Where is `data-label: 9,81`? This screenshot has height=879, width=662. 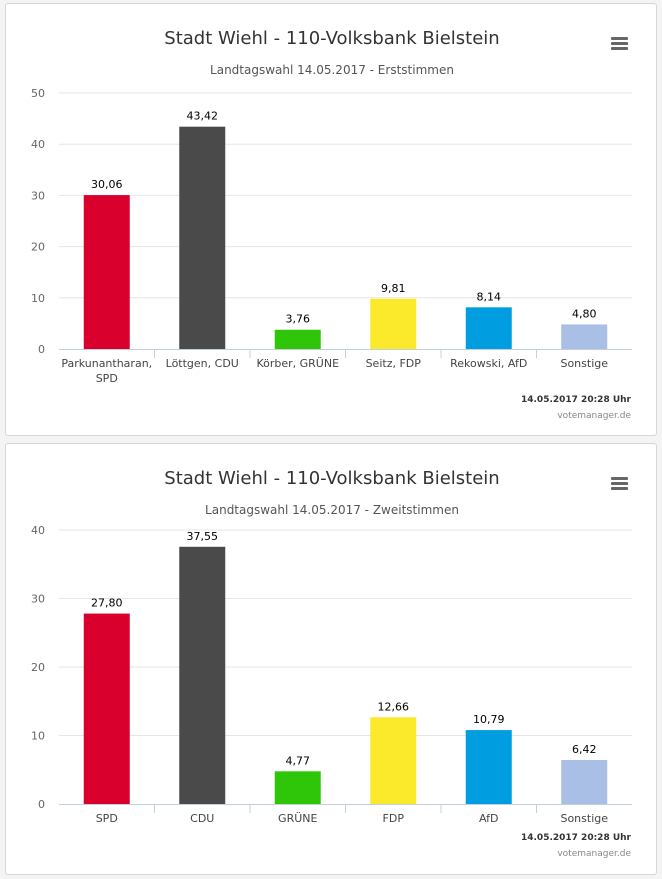 data-label: 9,81 is located at coordinates (393, 288).